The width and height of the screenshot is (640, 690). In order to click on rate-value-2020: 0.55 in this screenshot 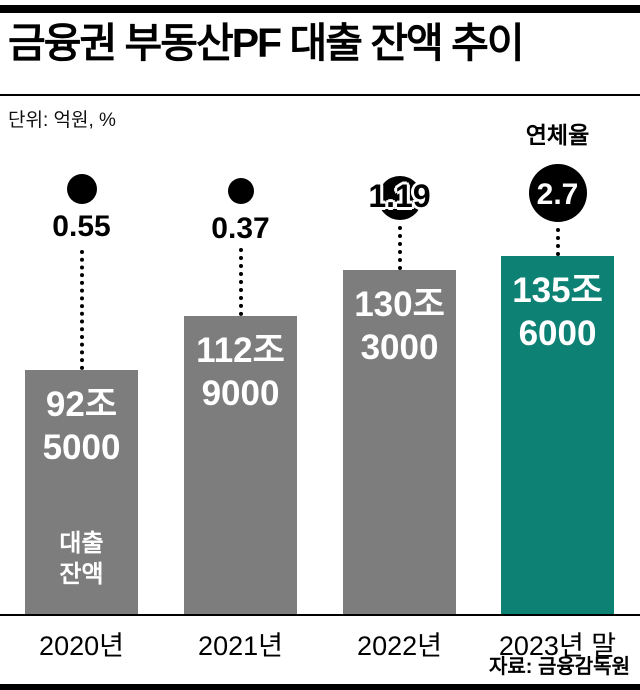, I will do `click(81, 226)`.